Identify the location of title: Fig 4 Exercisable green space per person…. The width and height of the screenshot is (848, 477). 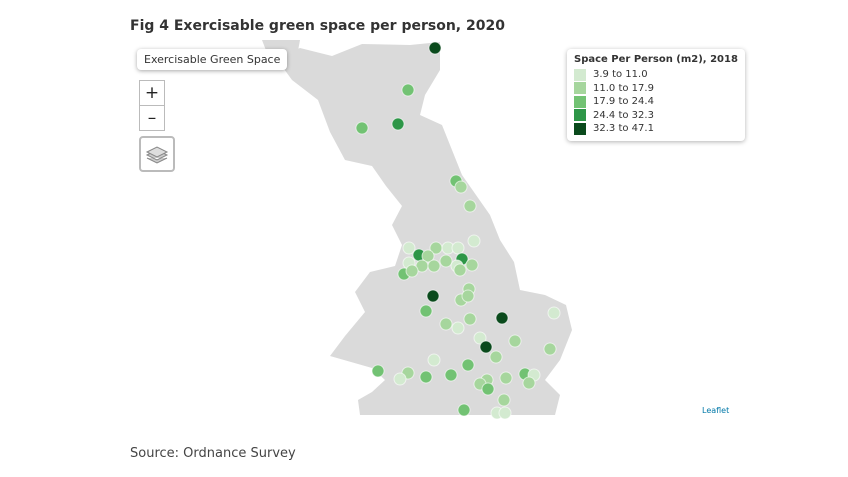
(317, 26).